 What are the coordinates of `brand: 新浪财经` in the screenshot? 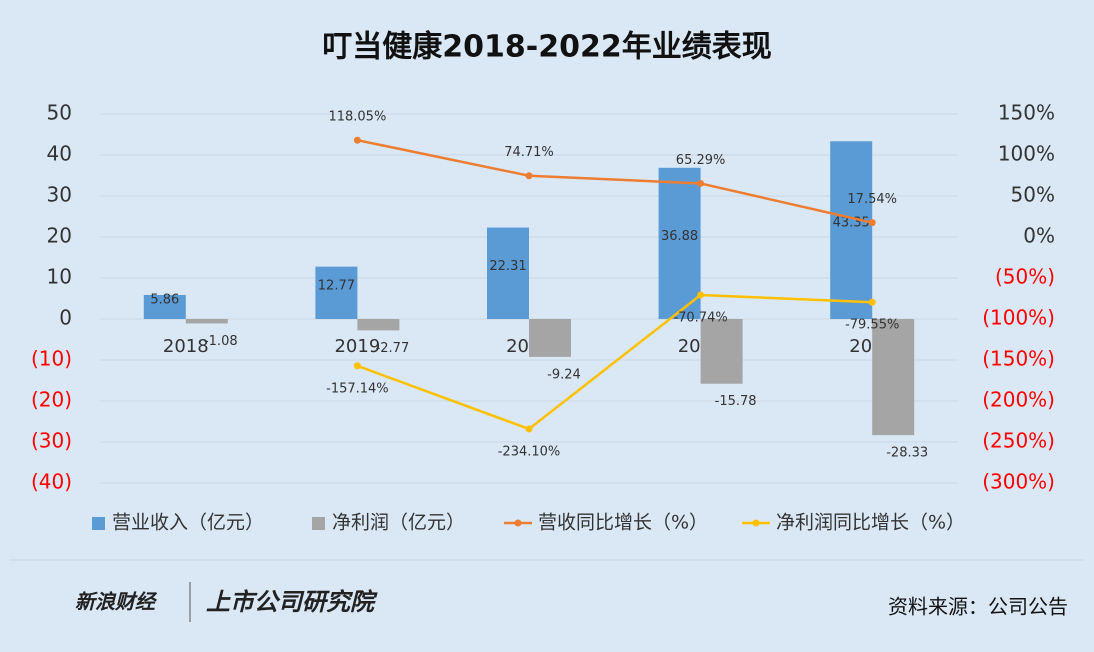 It's located at (116, 602).